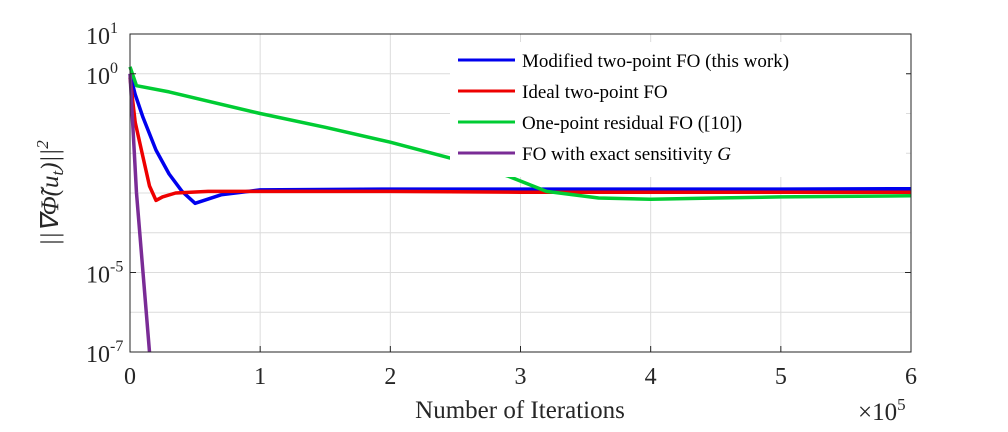  I want to click on legend-box, so click(678, 109).